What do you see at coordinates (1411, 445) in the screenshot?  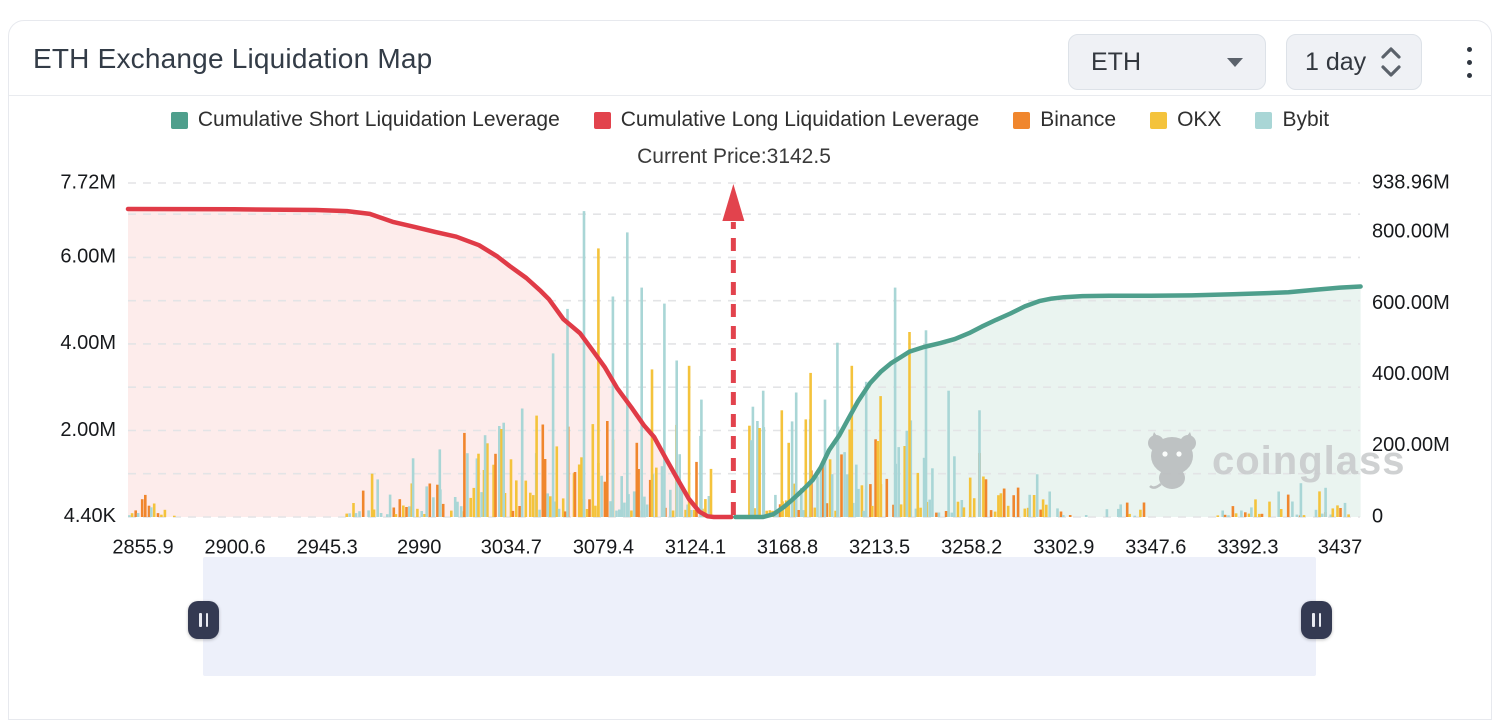 I see `svg-text: 200.00M` at bounding box center [1411, 445].